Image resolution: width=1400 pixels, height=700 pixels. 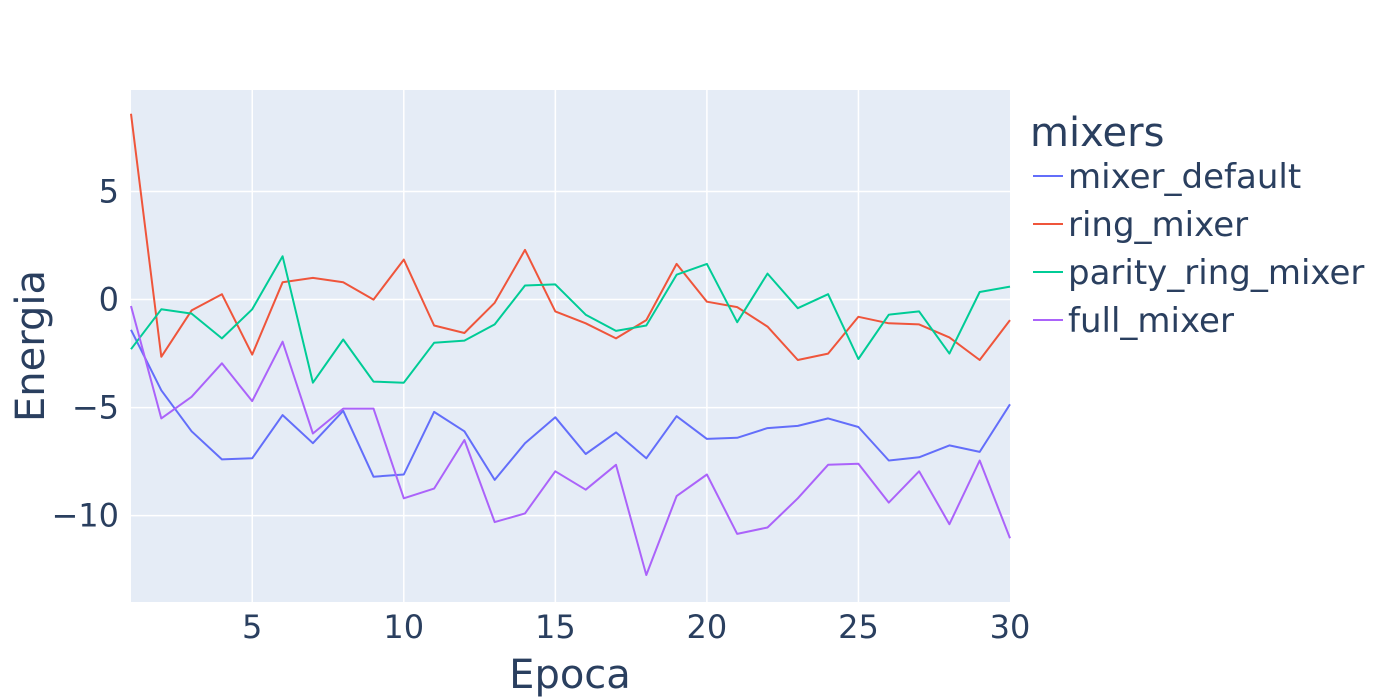 I want to click on legend-item-parity-ring-mixer: parity_ring_mixer, so click(x=1198, y=273).